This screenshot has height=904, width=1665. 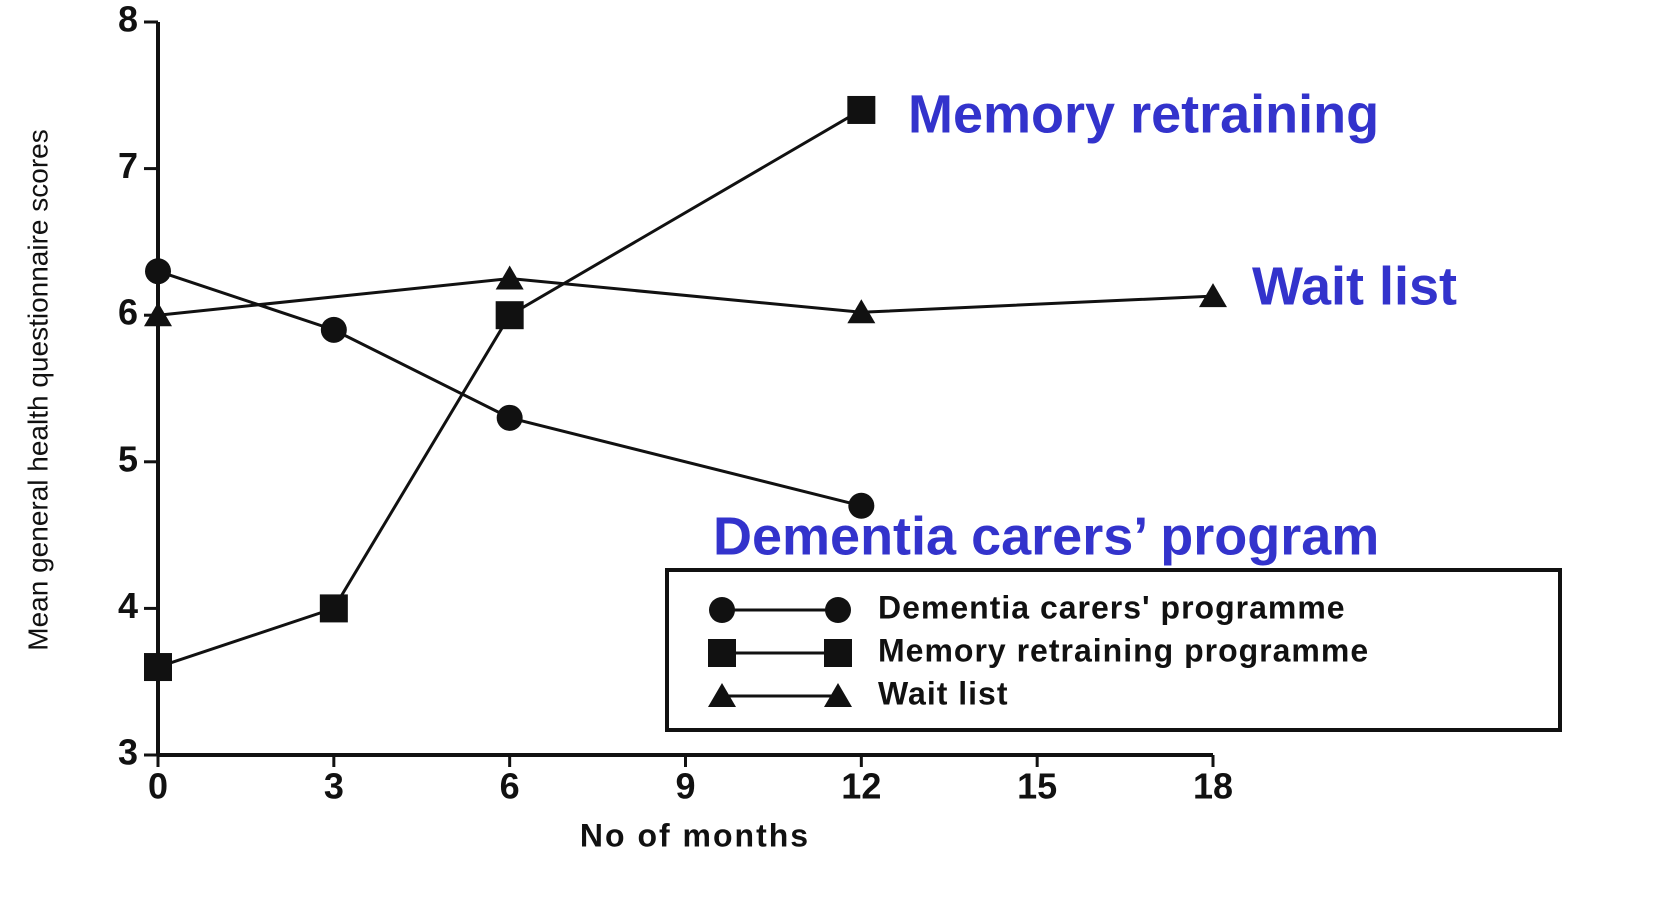 What do you see at coordinates (128, 752) in the screenshot?
I see `y-tick-label: 3` at bounding box center [128, 752].